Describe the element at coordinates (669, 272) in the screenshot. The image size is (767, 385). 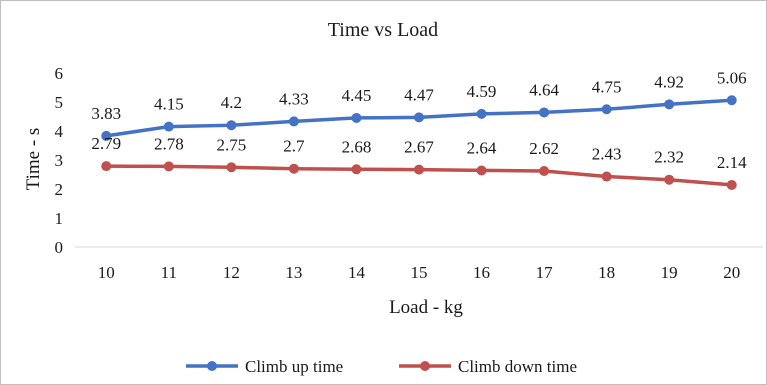
I see `x-tick-label: 19` at that location.